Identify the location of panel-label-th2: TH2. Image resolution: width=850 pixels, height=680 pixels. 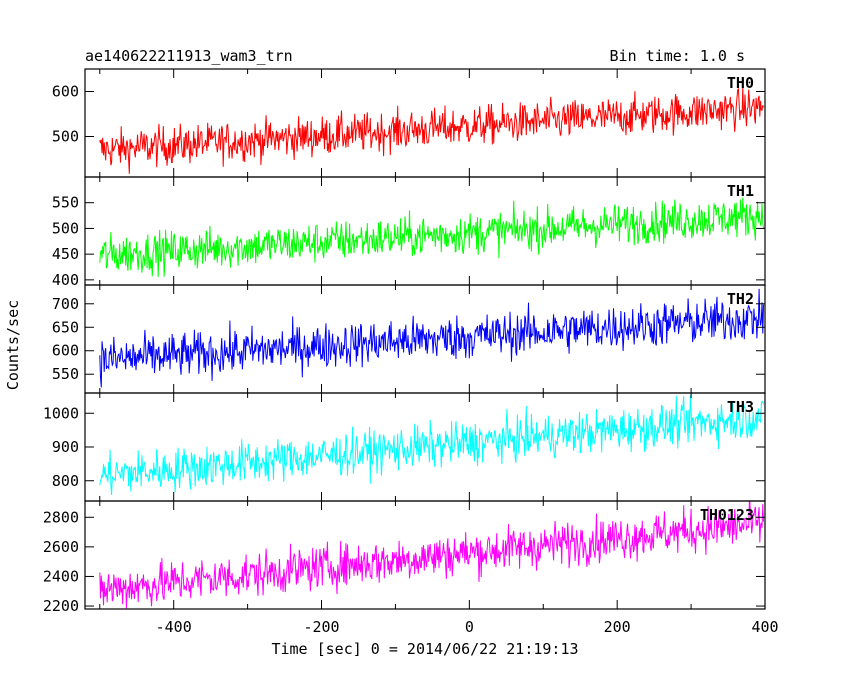
(740, 299).